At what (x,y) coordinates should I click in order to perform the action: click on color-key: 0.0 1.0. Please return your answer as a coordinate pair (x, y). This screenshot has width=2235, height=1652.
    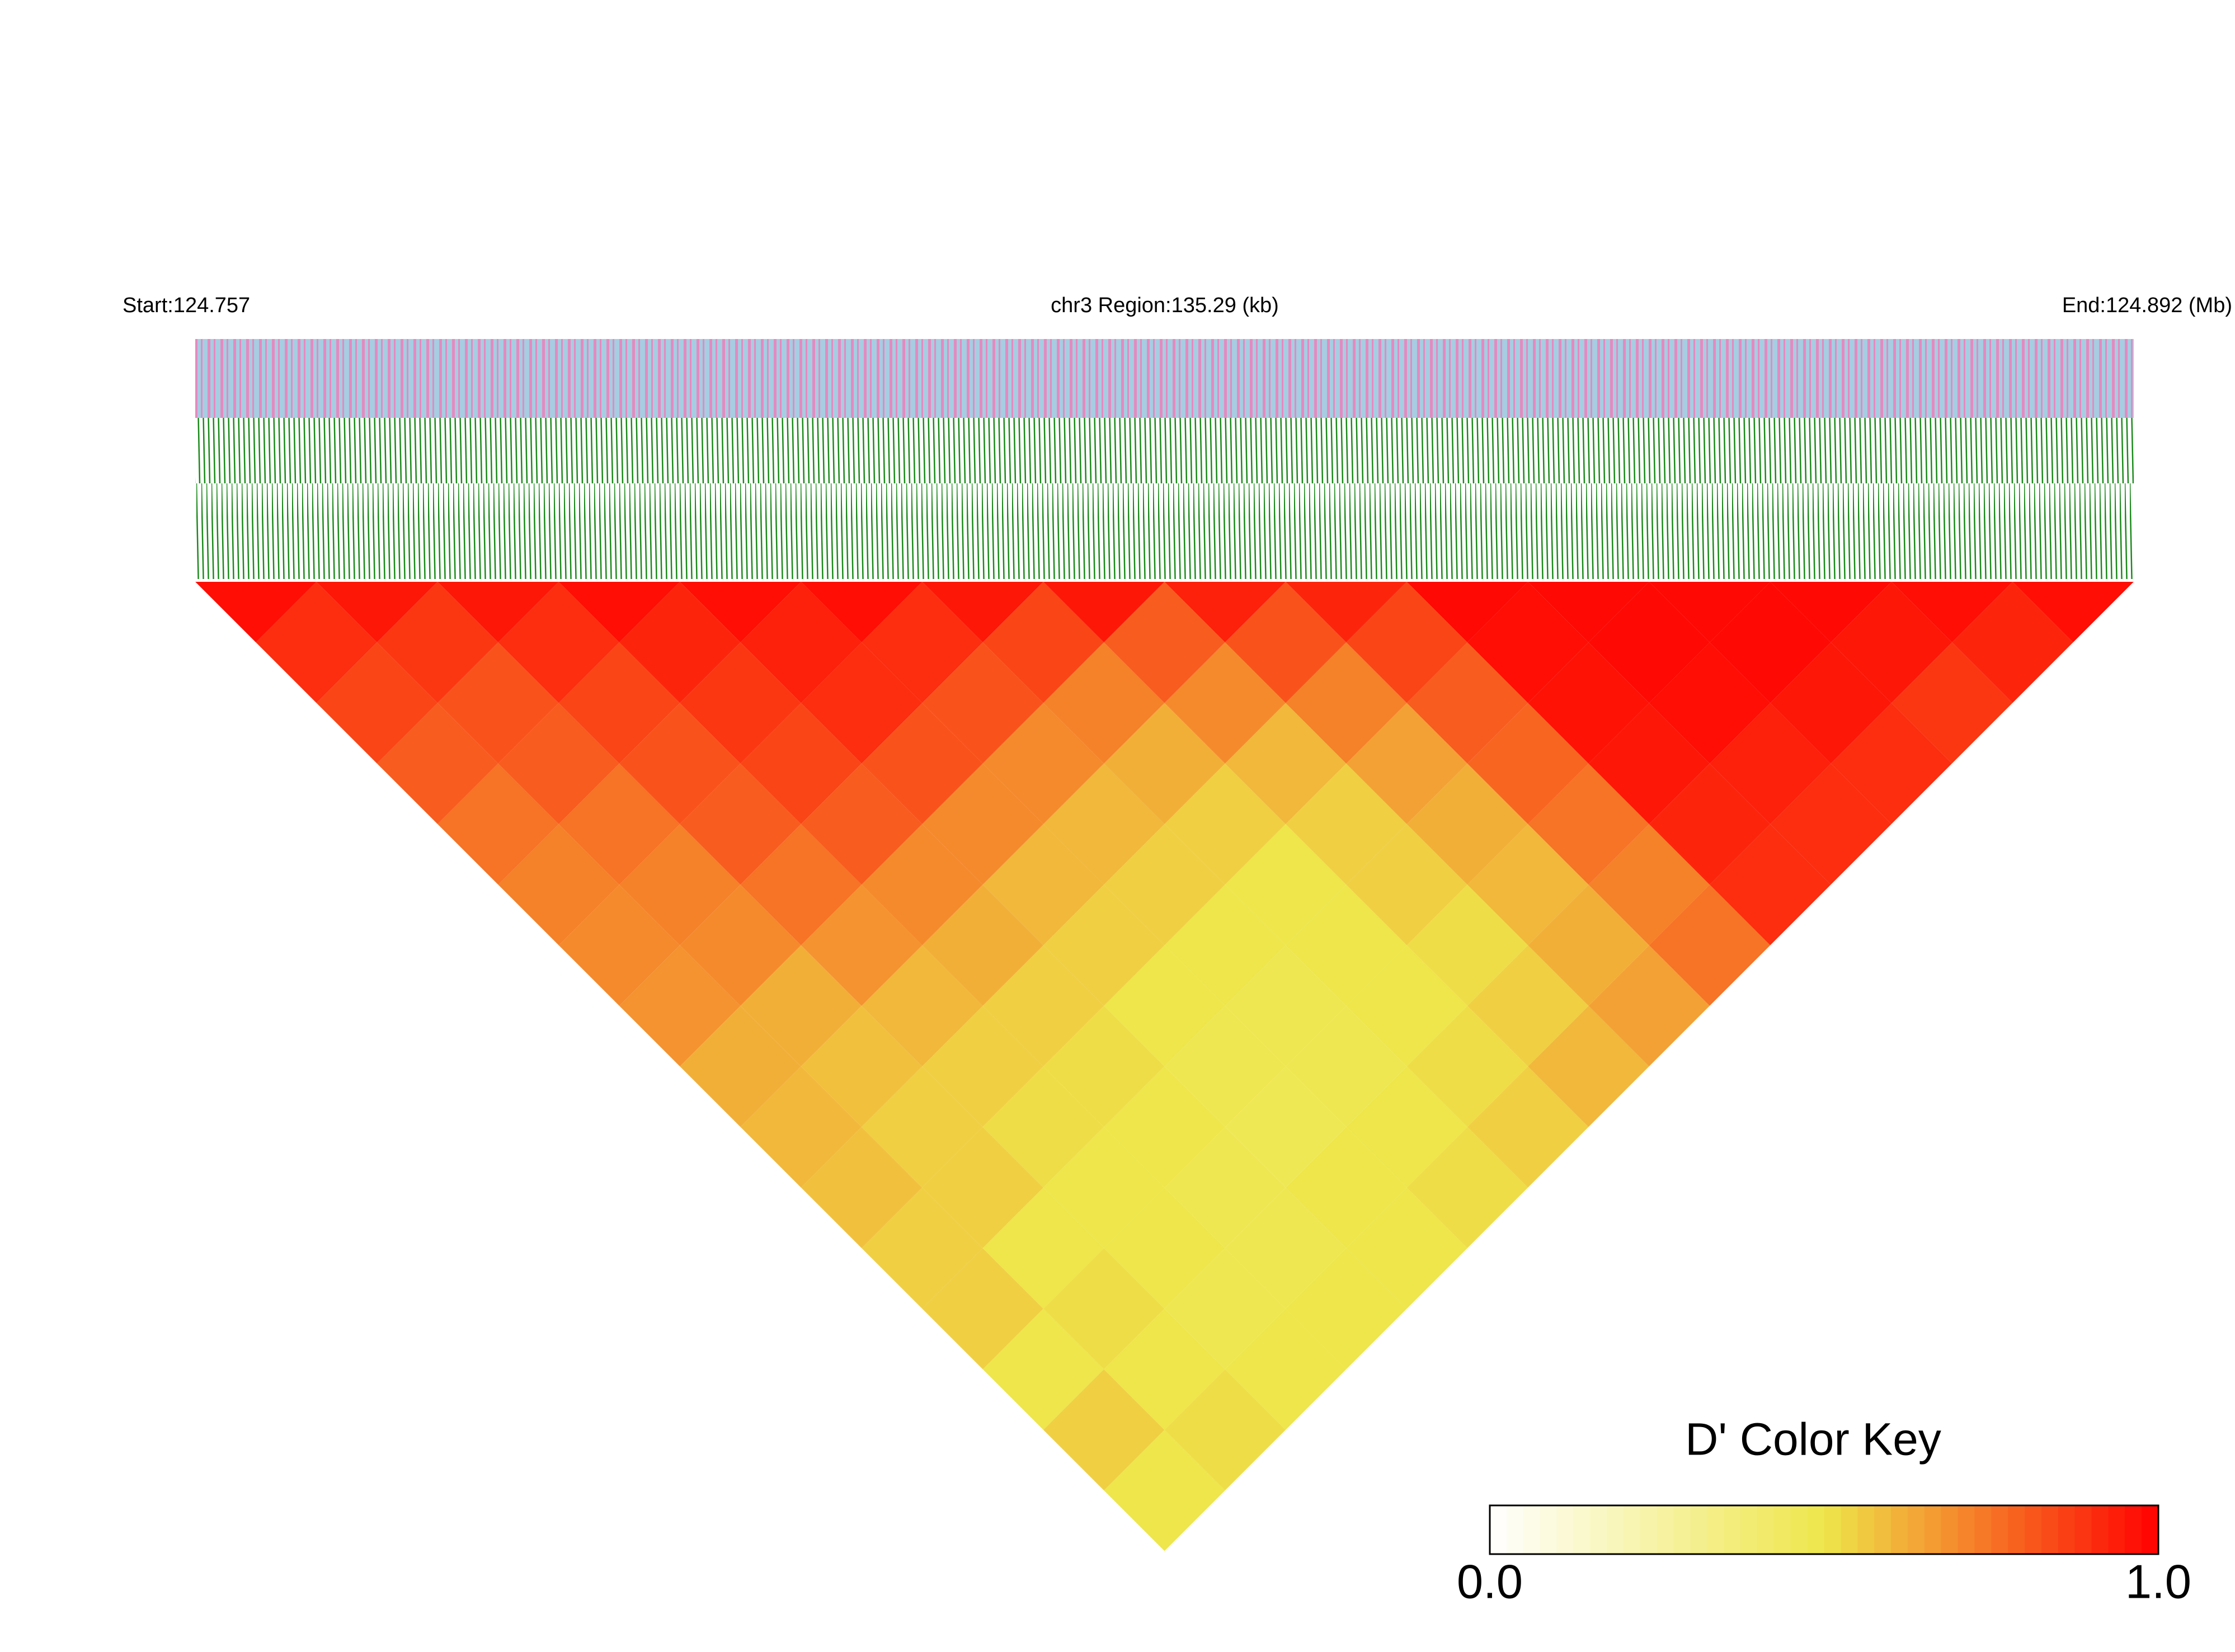
    Looking at the image, I should click on (1824, 1556).